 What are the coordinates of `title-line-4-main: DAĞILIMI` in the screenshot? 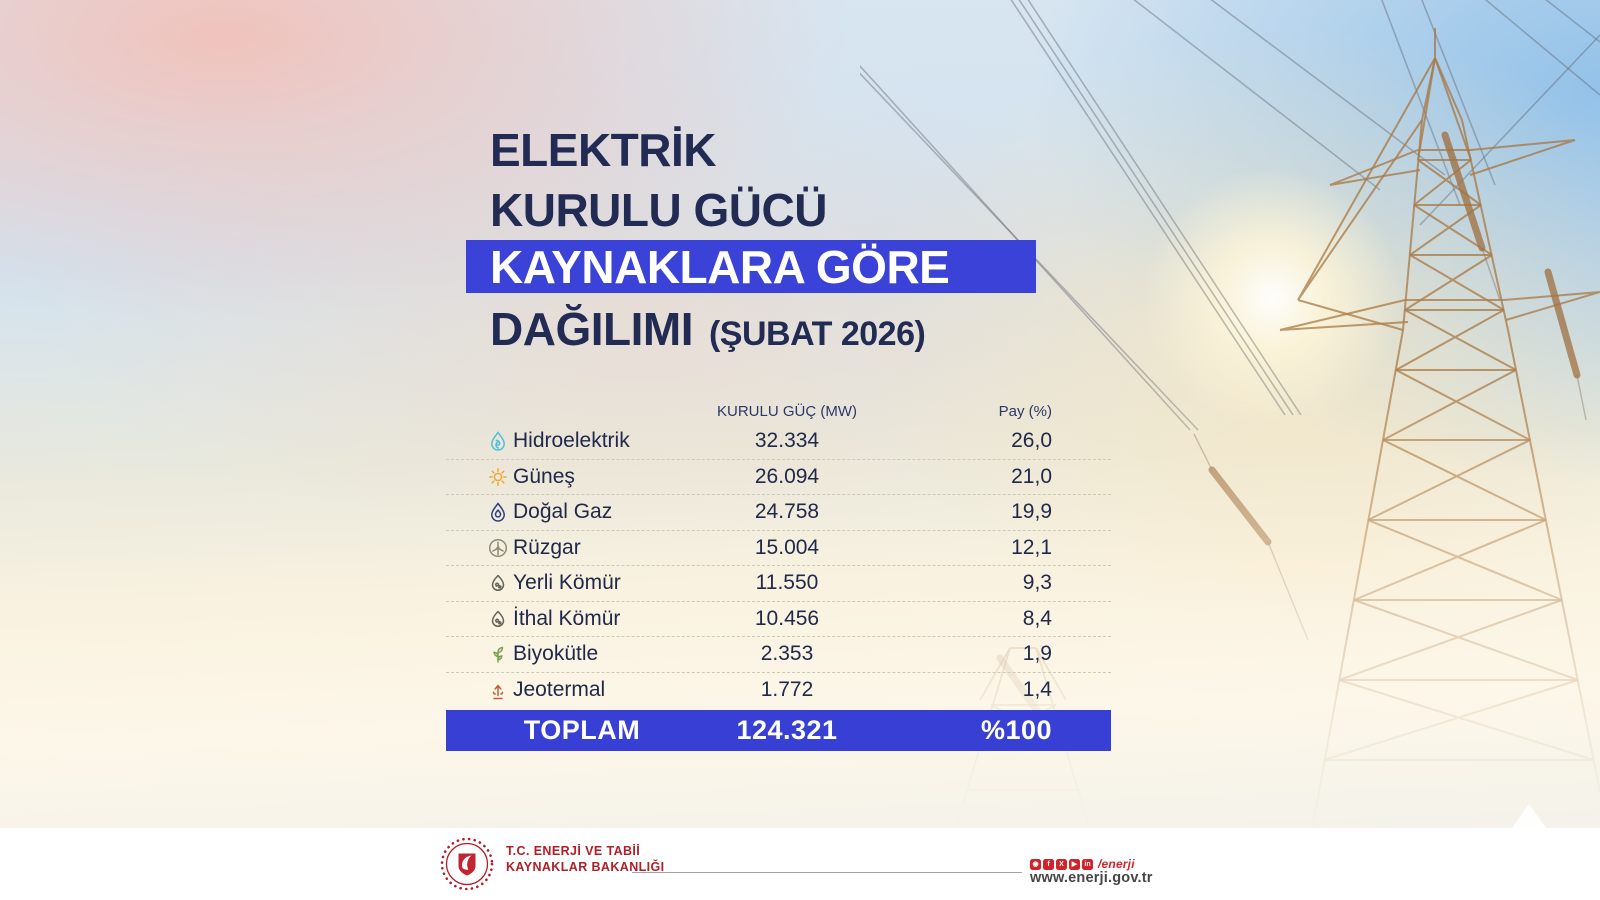 It's located at (591, 329).